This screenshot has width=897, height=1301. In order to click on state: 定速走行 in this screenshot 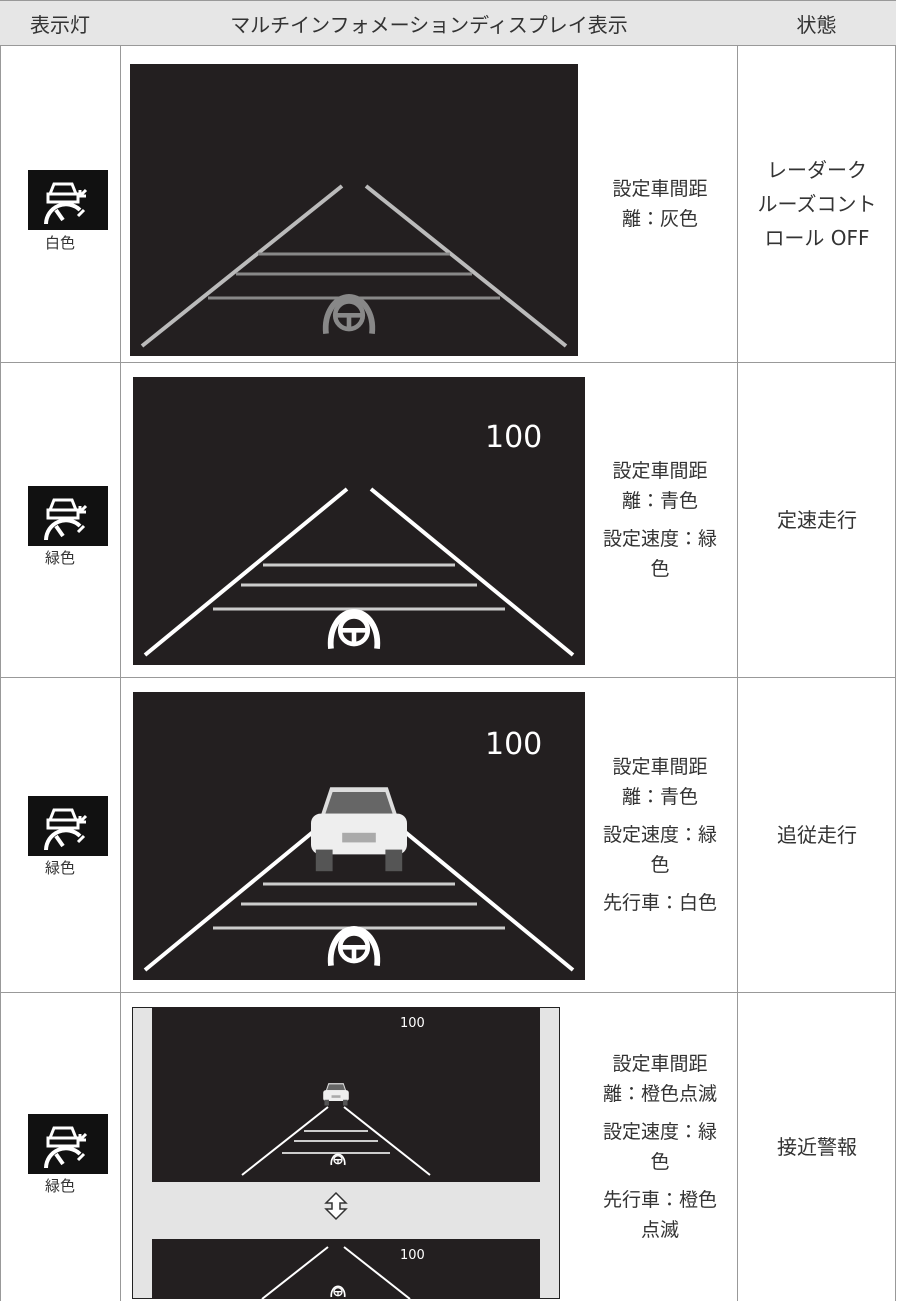, I will do `click(817, 519)`.